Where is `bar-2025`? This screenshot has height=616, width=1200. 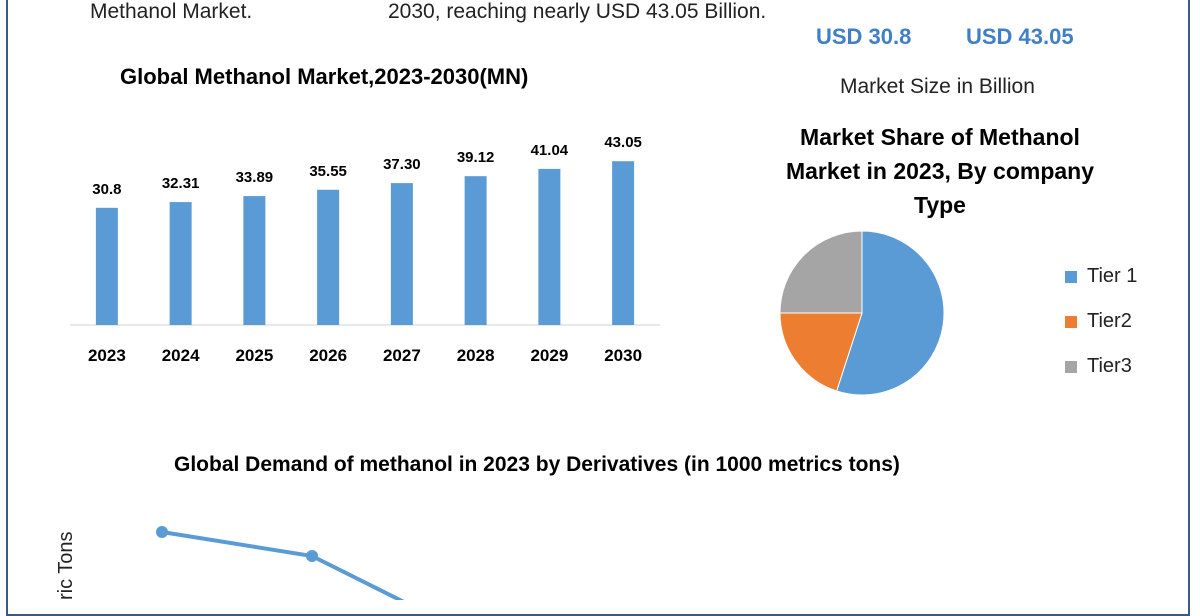 bar-2025 is located at coordinates (254, 260).